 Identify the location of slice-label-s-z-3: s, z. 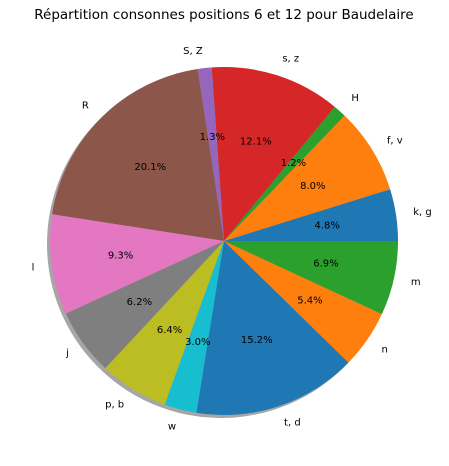
(290, 59).